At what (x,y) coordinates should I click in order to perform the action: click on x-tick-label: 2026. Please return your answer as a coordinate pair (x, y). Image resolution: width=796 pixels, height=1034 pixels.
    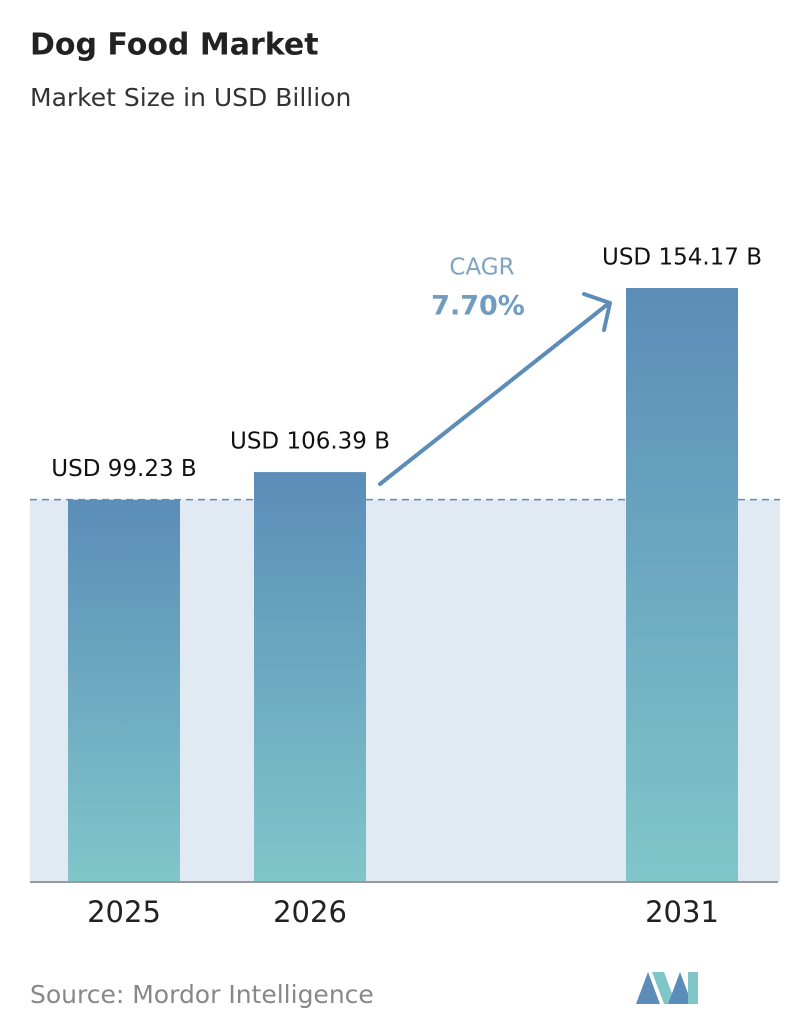
    Looking at the image, I should click on (310, 912).